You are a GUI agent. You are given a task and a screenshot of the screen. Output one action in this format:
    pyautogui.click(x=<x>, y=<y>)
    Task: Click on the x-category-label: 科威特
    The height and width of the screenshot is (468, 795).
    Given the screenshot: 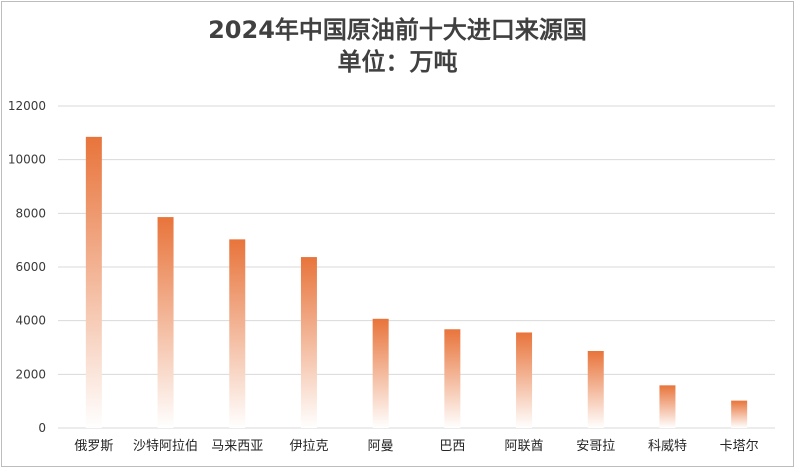 What is the action you would take?
    pyautogui.click(x=667, y=446)
    